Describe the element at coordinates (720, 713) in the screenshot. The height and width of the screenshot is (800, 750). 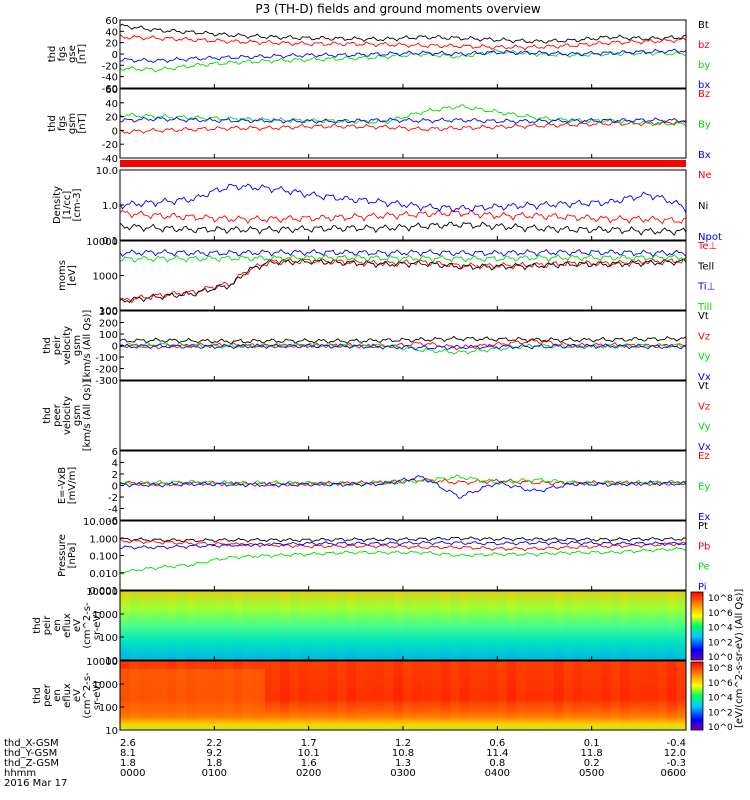
I see `colorbar-tick: 10^2` at that location.